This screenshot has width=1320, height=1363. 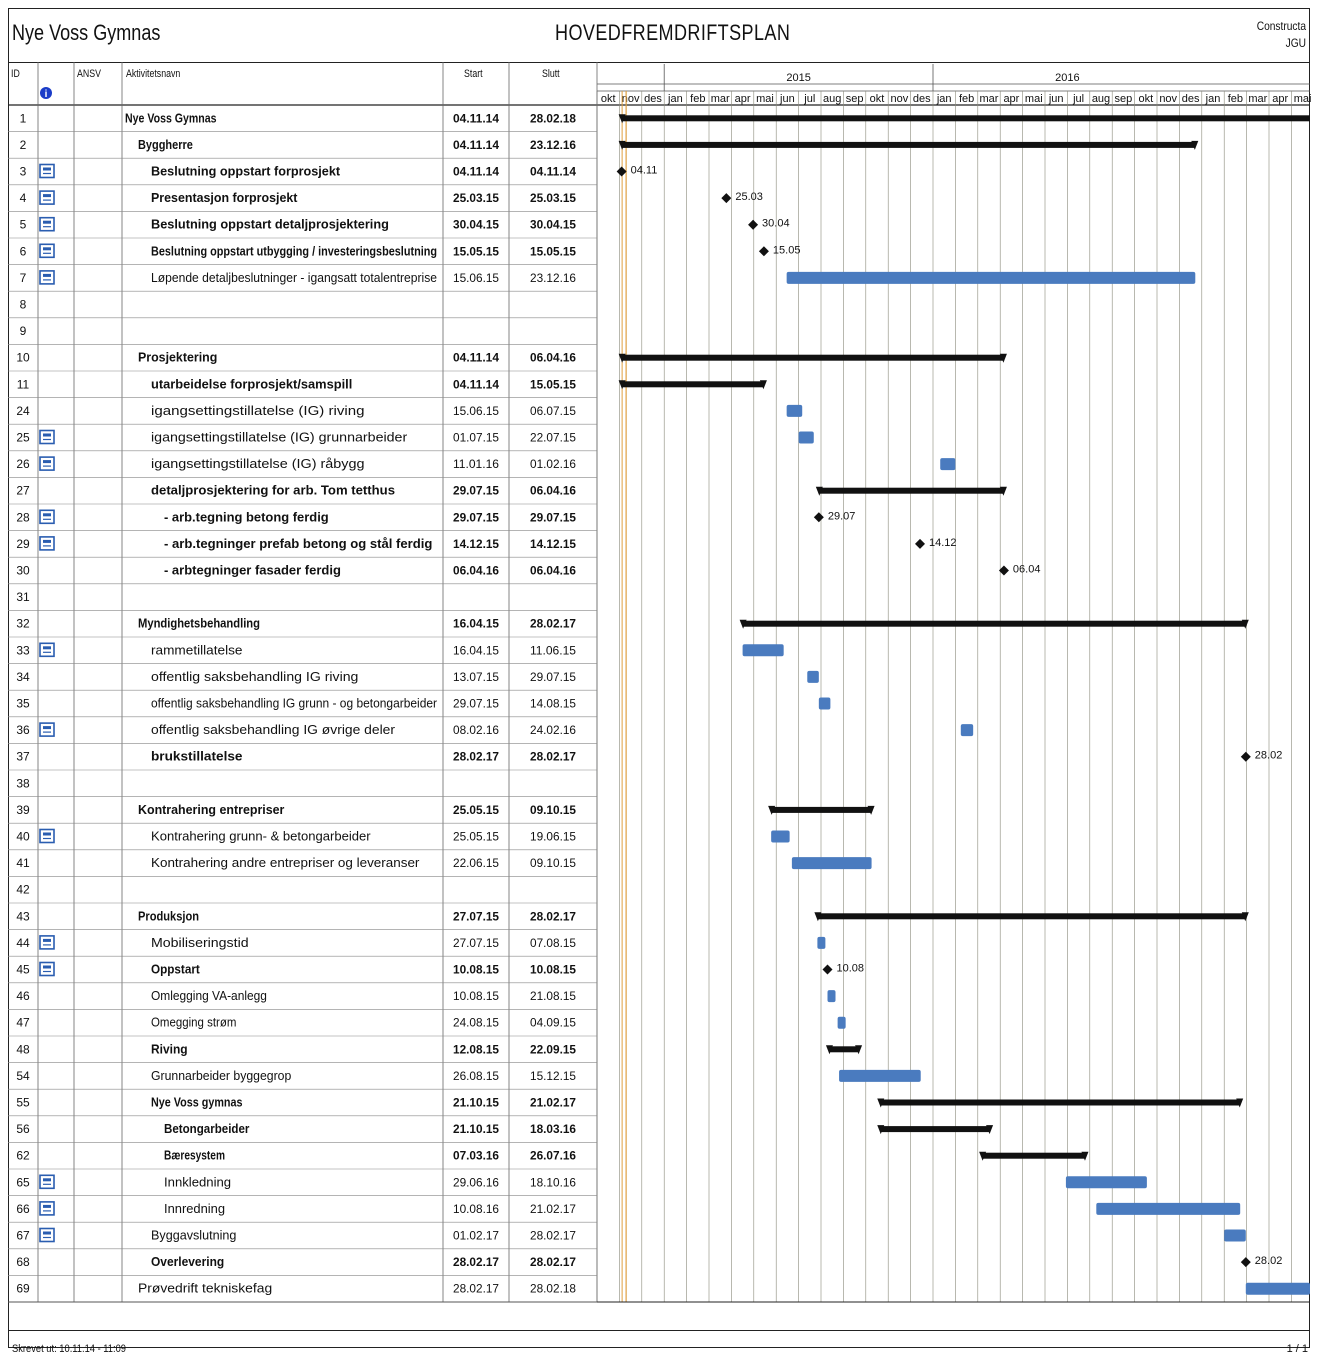 I want to click on end-date: 06.07.15, so click(x=553, y=411).